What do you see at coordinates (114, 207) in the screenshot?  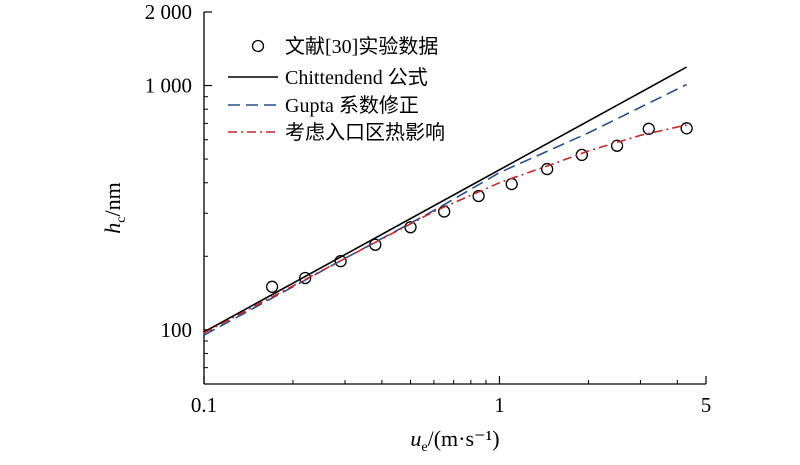 I see `y-axis-label: hc/nm` at bounding box center [114, 207].